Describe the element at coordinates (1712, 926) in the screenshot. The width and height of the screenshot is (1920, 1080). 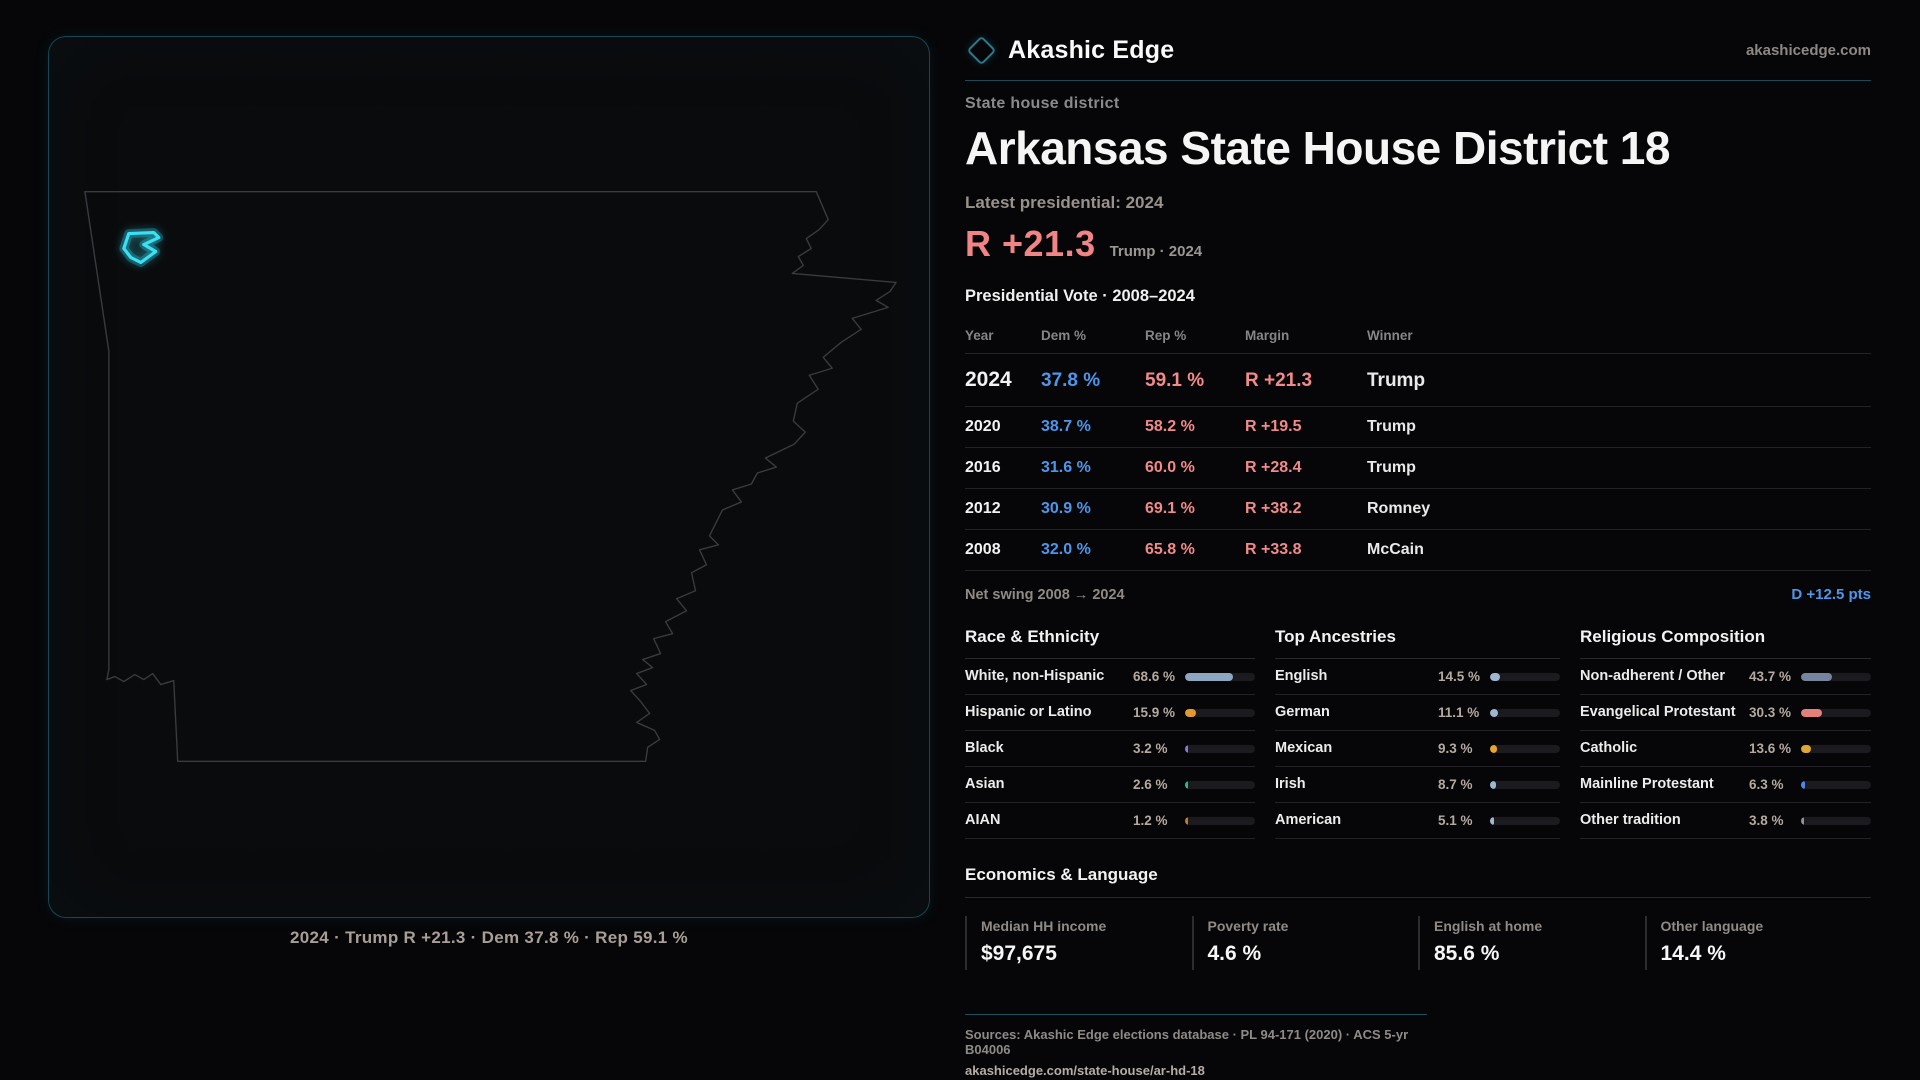
I see `economics-stat-label: Other language` at that location.